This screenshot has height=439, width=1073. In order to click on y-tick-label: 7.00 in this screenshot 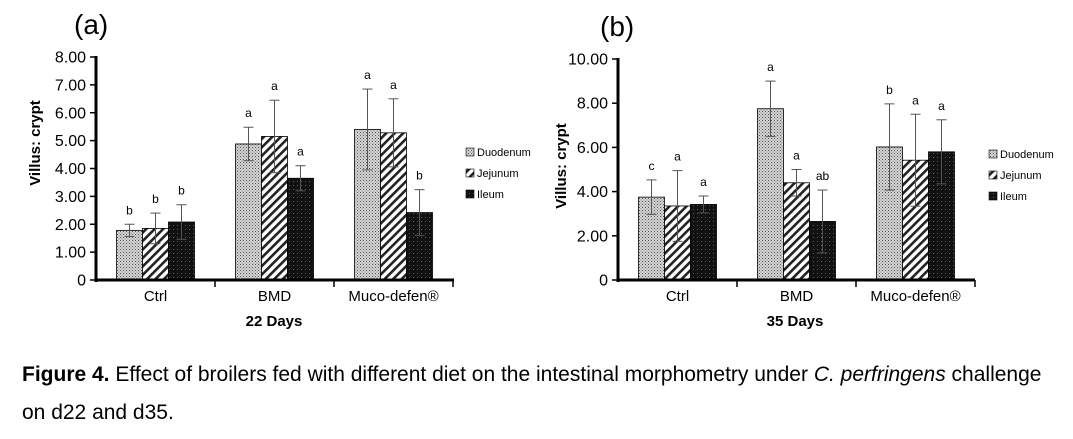, I will do `click(70, 85)`.